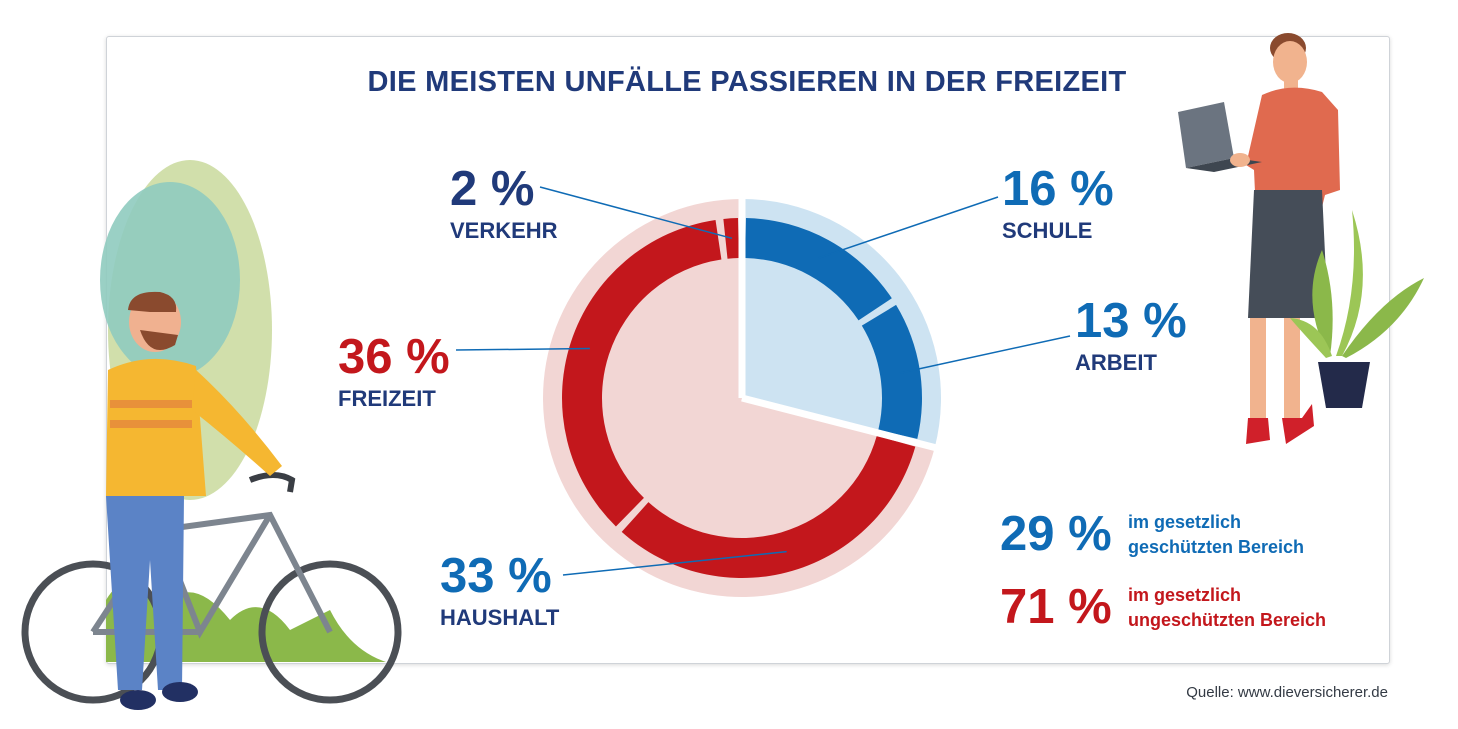 This screenshot has width=1458, height=729. I want to click on label-arbeit: 13 % ARBEIT, so click(1131, 335).